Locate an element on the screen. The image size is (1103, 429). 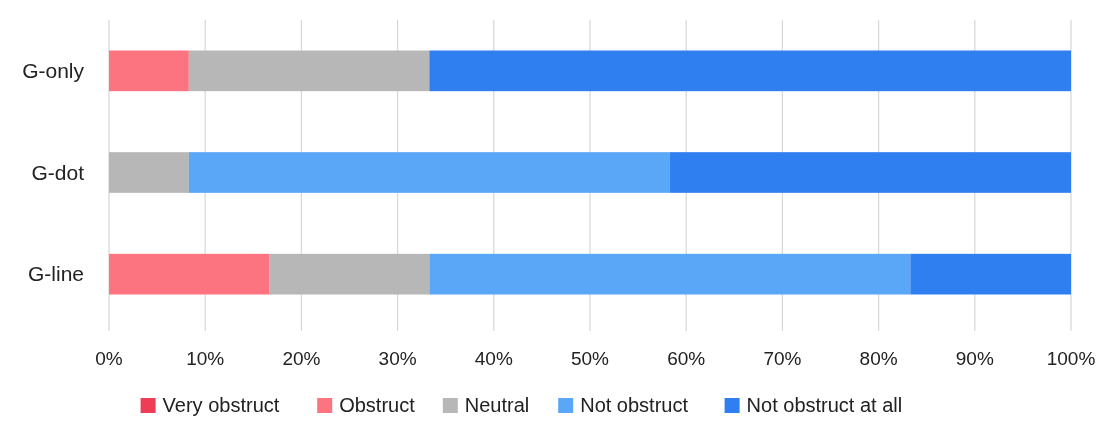
legend-label: Obstruct is located at coordinates (377, 405).